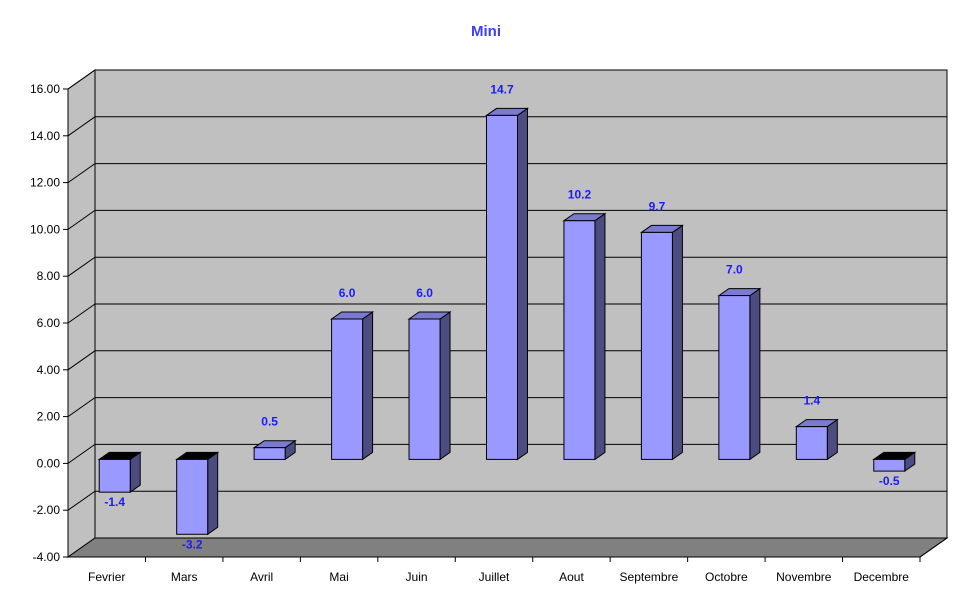 The height and width of the screenshot is (604, 970). Describe the element at coordinates (49, 463) in the screenshot. I see `y-tick-label: 0.00` at that location.